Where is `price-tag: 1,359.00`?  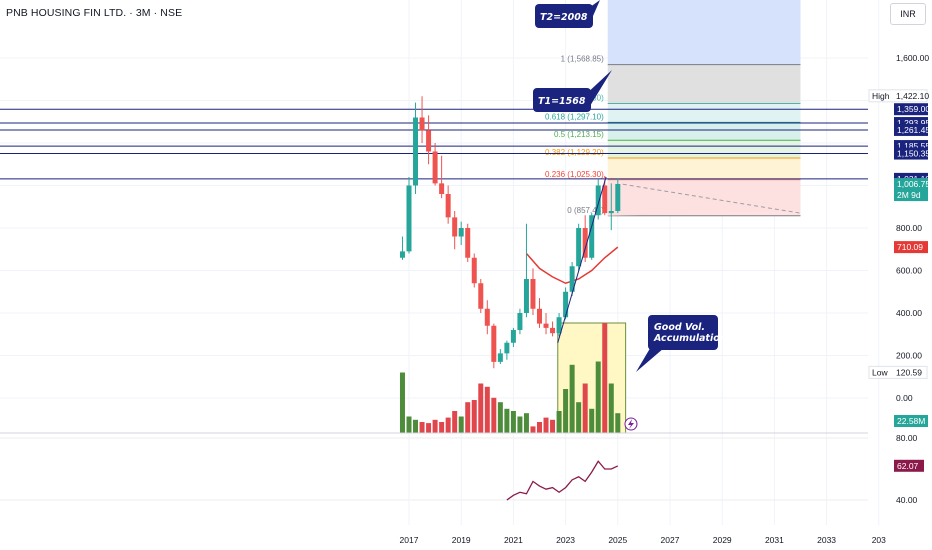 price-tag: 1,359.00 is located at coordinates (913, 109).